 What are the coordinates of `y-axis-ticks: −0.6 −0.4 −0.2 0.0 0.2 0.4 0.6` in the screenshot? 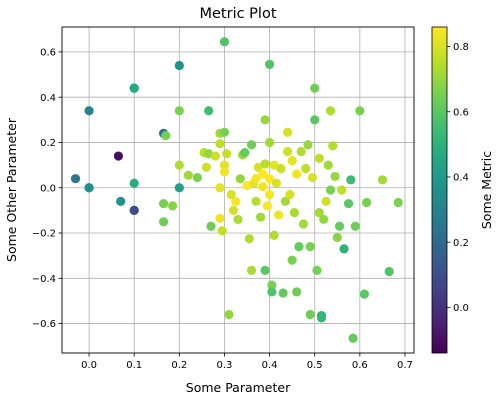 It's located at (47, 189).